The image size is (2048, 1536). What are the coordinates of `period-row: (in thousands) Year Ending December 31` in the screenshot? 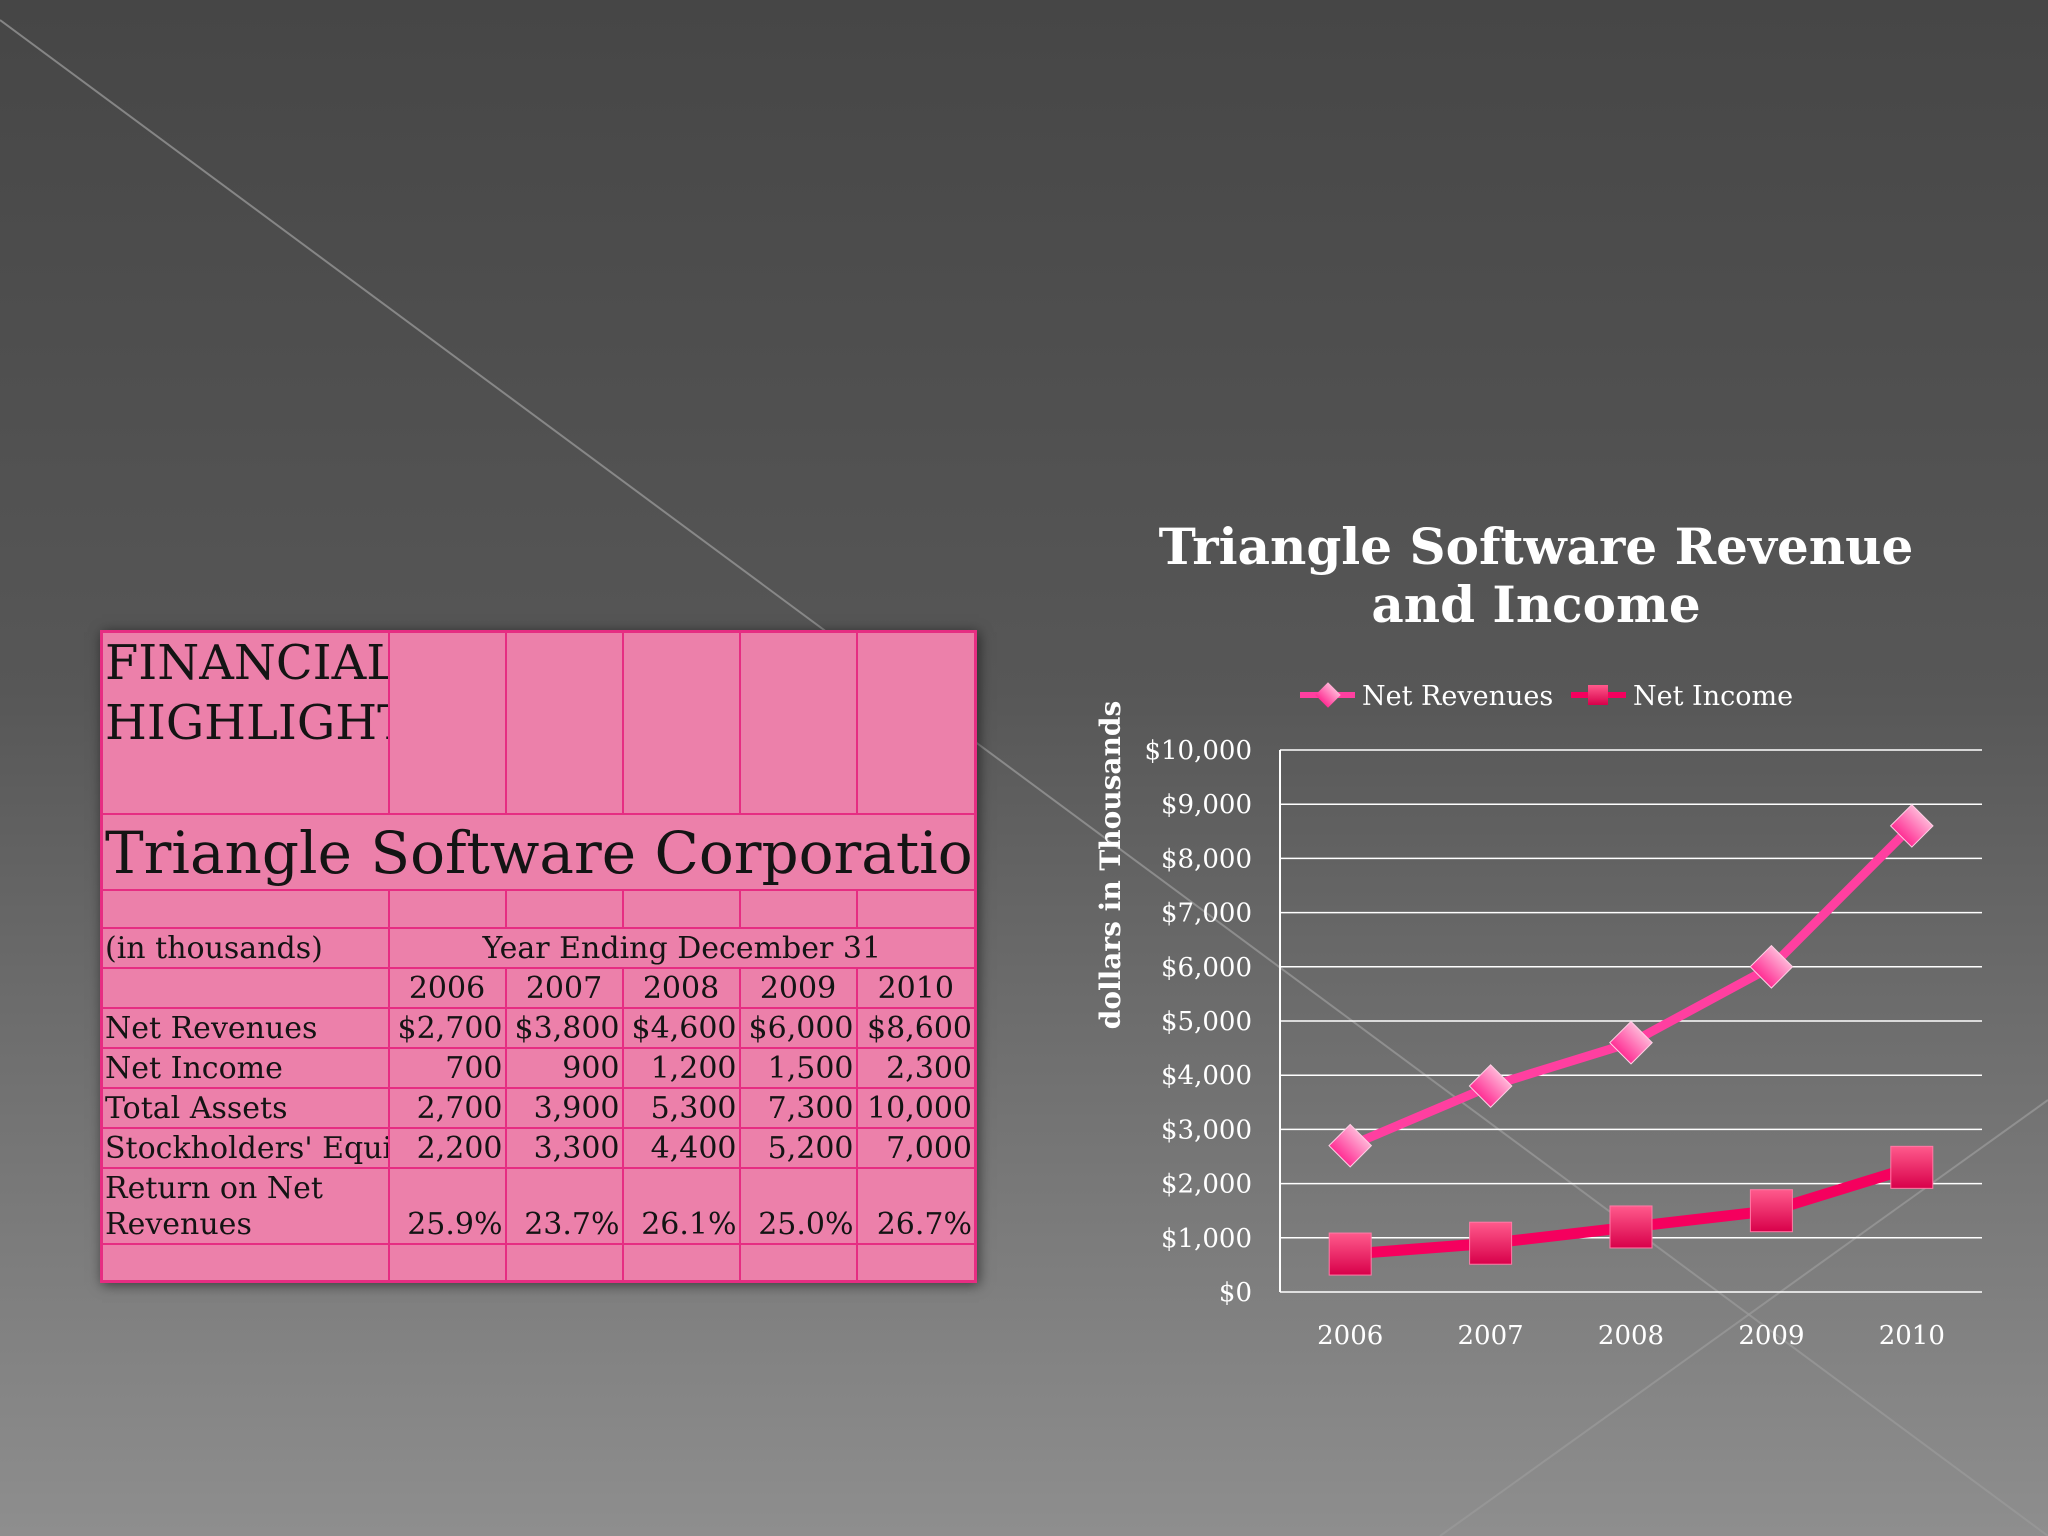 It's located at (538, 947).